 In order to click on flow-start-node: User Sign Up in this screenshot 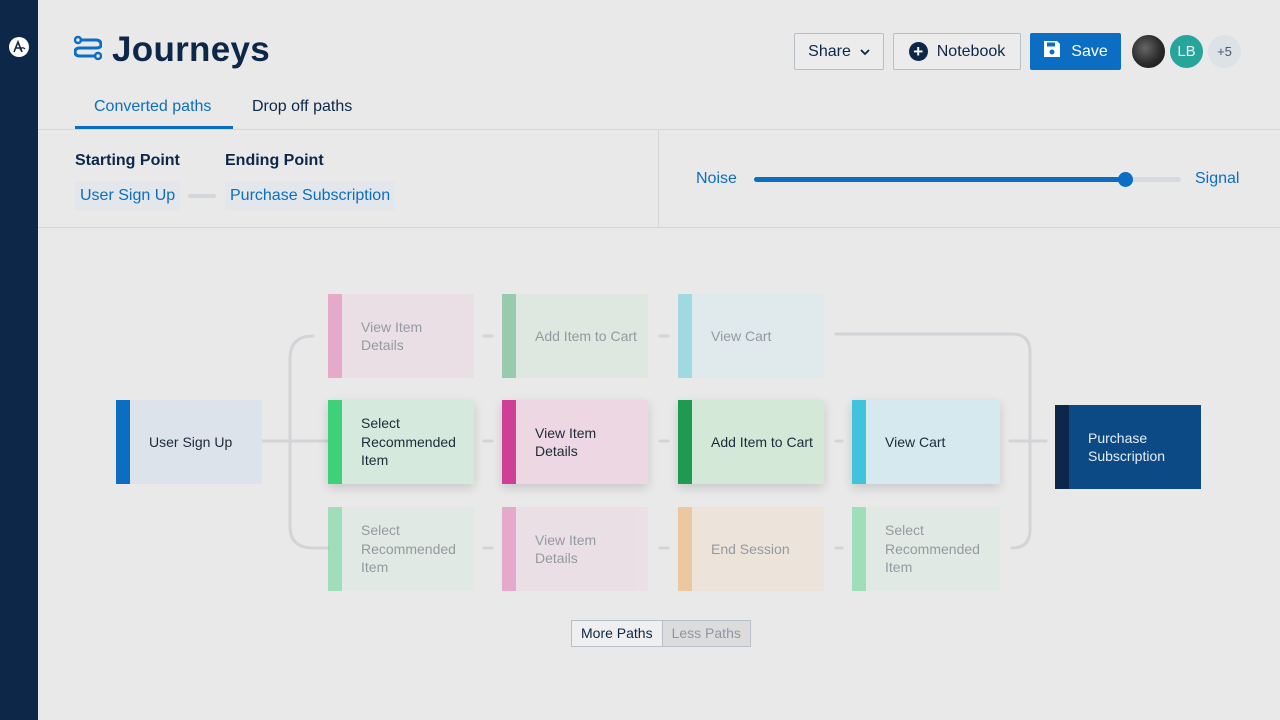, I will do `click(189, 442)`.